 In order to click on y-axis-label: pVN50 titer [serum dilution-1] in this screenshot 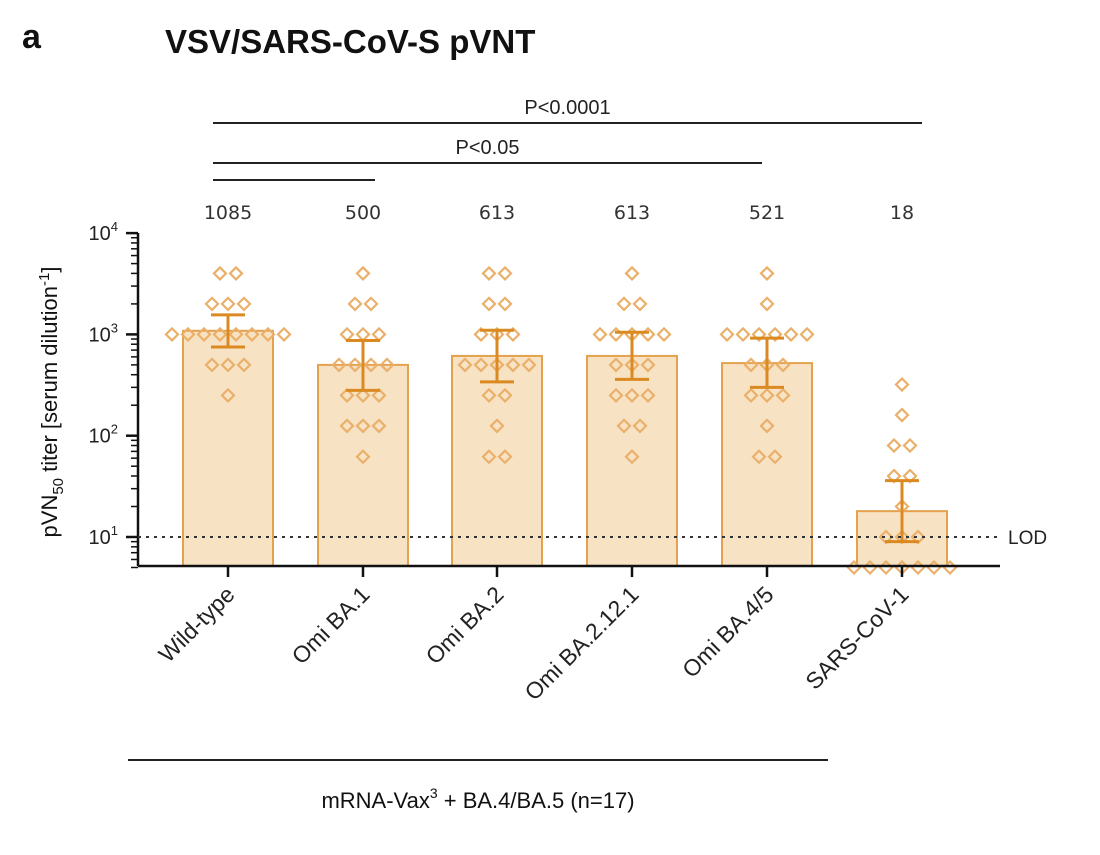, I will do `click(51, 402)`.